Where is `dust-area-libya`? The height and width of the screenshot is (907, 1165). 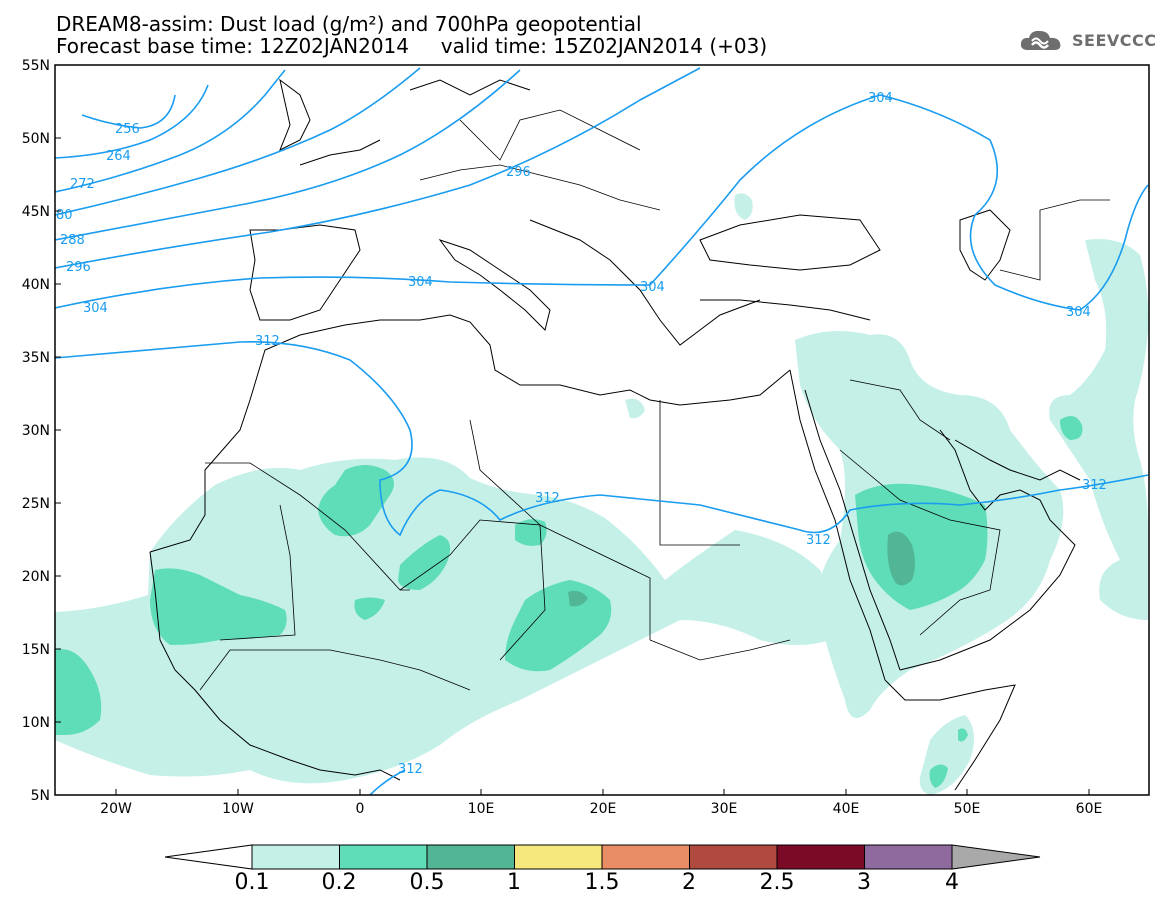 dust-area-libya is located at coordinates (635, 408).